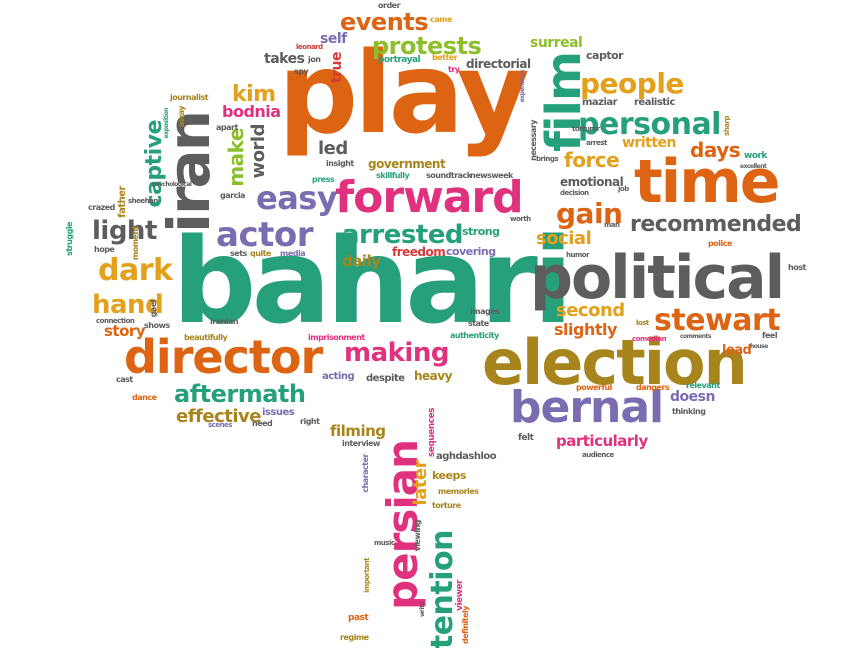 The height and width of the screenshot is (648, 864). Describe the element at coordinates (578, 255) in the screenshot. I see `word-humor: humor` at that location.